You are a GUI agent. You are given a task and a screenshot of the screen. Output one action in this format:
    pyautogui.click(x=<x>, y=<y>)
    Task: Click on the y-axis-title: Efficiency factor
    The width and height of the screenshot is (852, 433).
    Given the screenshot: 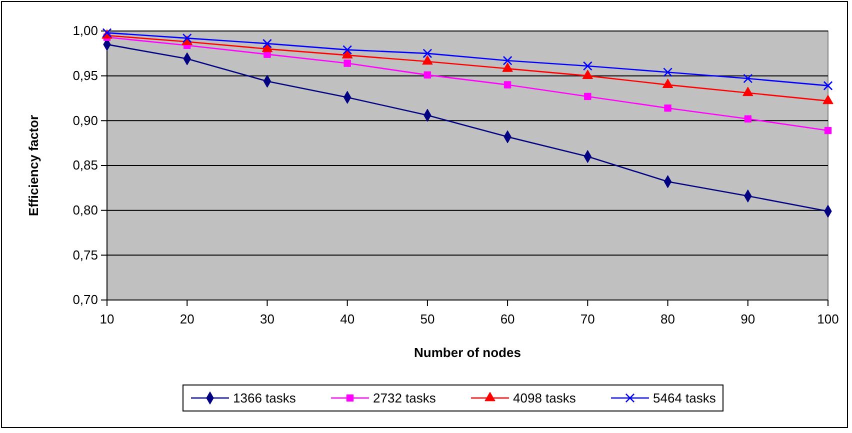 What is the action you would take?
    pyautogui.click(x=33, y=165)
    